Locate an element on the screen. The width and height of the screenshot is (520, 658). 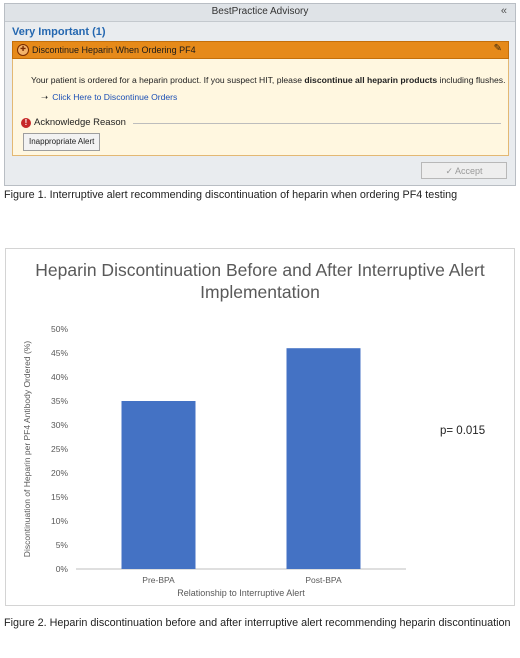
x-tick-label: Pre-BPA is located at coordinates (158, 580).